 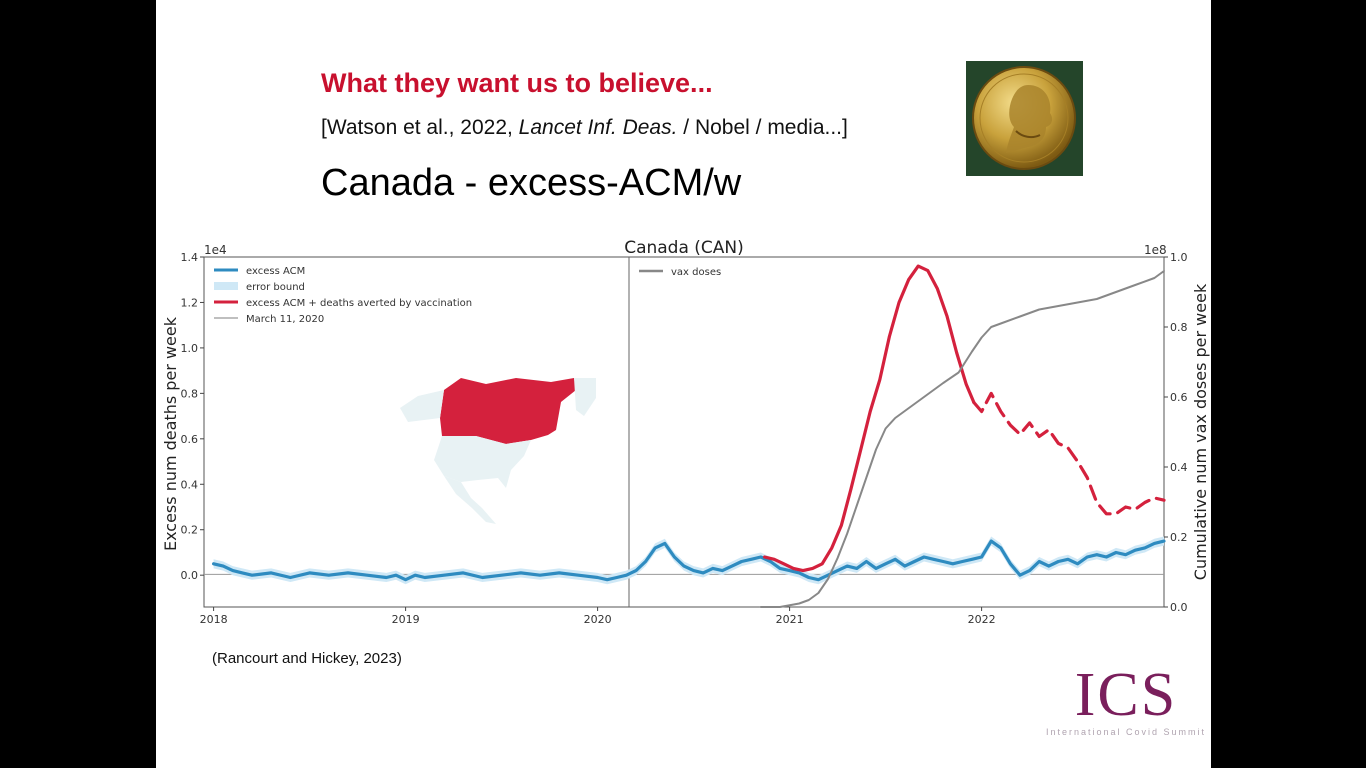 I want to click on left-tick-label: 1.0, so click(x=190, y=348).